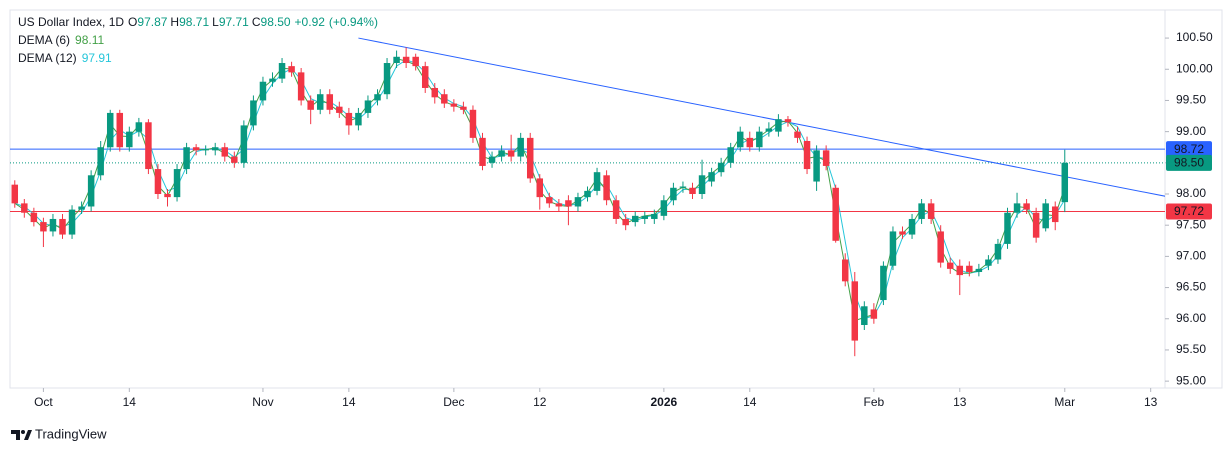 The width and height of the screenshot is (1231, 452). What do you see at coordinates (132, 22) in the screenshot?
I see `ohlc-letter: O` at bounding box center [132, 22].